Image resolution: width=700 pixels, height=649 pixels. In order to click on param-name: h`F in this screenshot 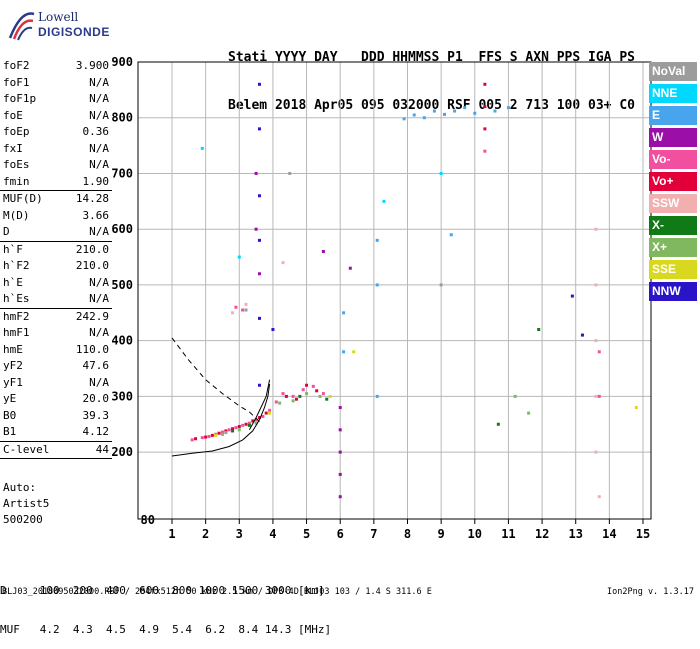, I will do `click(13, 249)`.